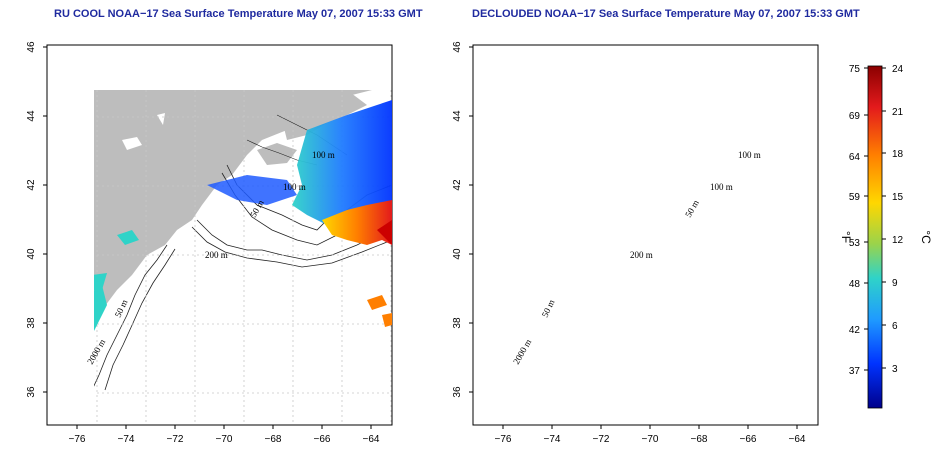  Describe the element at coordinates (749, 155) in the screenshot. I see `contour-label-100m-right: 100 m` at that location.